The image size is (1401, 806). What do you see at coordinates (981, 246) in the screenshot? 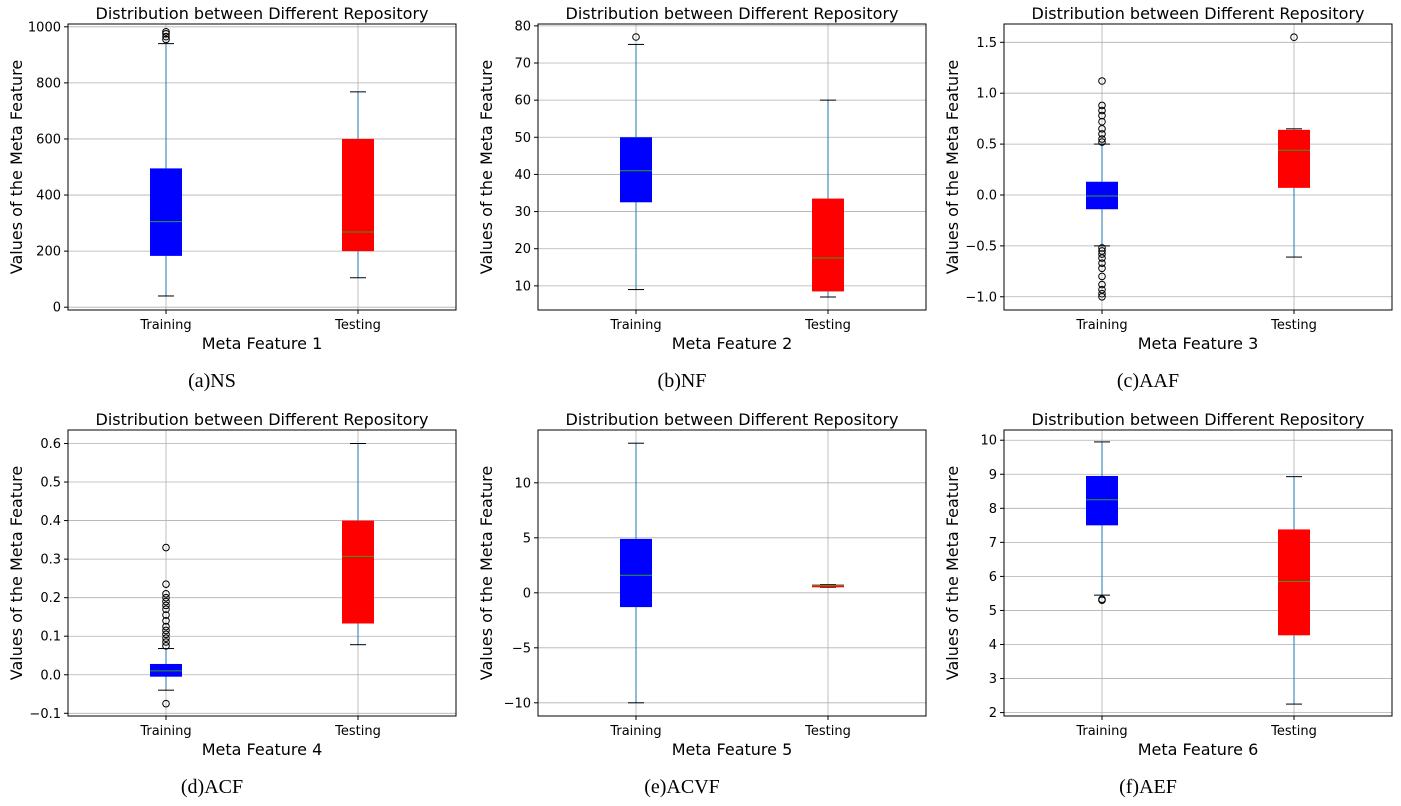
I see `y-tick-label: −0.5` at bounding box center [981, 246].